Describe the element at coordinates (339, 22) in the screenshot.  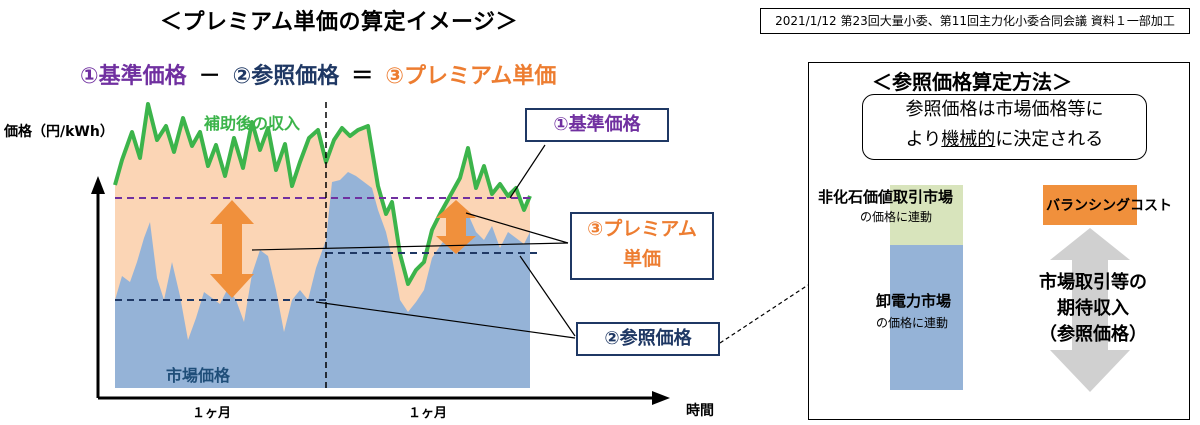
I see `page-title: ＜プレミアム単価の算定イメージ＞` at that location.